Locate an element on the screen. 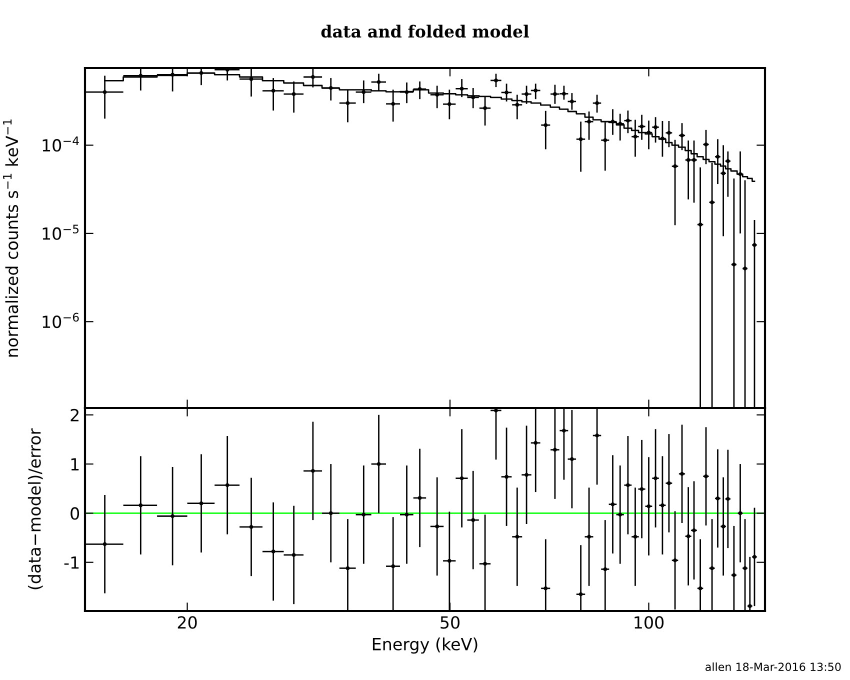 The image size is (850, 680). y-axis-title: (data−model)/error is located at coordinates (35, 509).